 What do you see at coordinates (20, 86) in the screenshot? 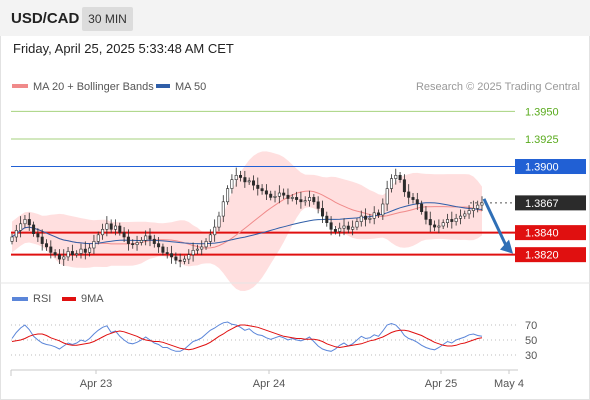
I see `ma20-legend-swatch` at bounding box center [20, 86].